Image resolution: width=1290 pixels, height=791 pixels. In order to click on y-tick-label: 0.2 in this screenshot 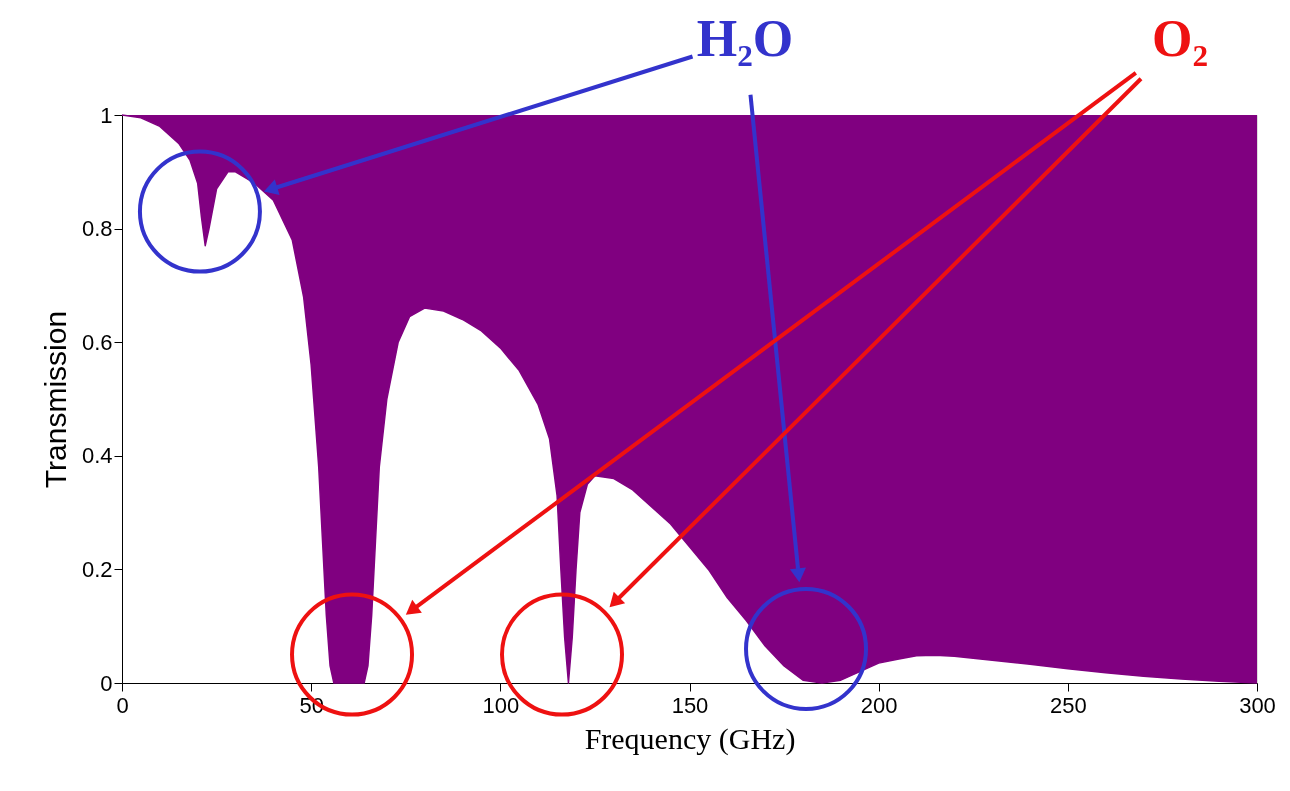, I will do `click(97, 569)`.